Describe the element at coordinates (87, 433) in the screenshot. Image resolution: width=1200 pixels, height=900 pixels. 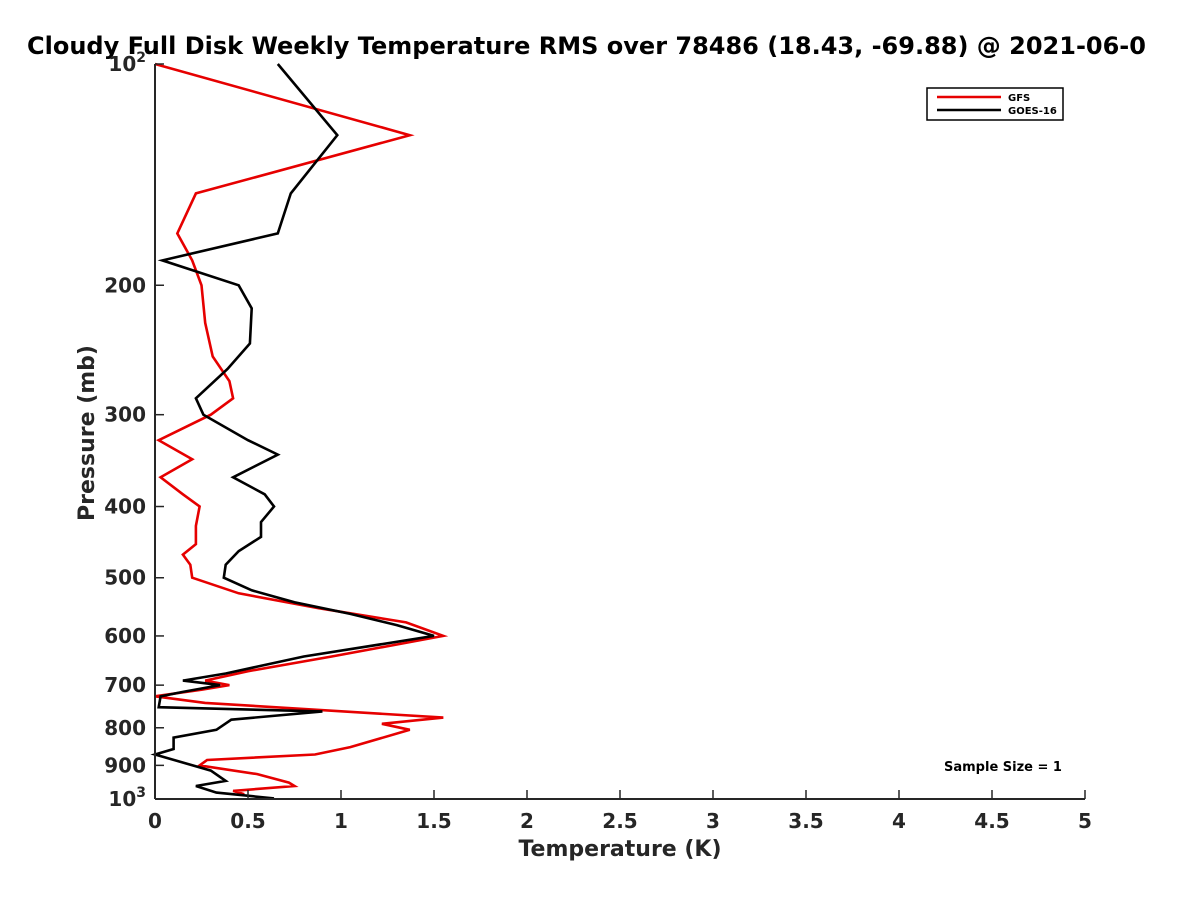
I see `y-axis-title: Pressure (mb)` at that location.